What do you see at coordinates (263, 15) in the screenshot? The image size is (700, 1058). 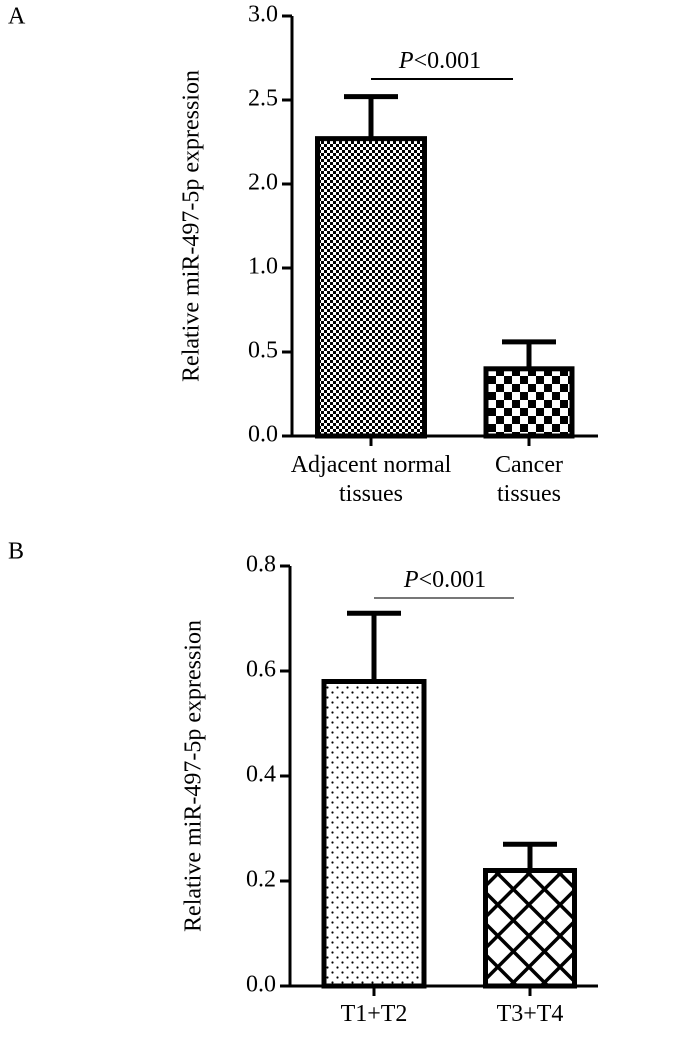 I see `y-tick-label: 3.0` at bounding box center [263, 15].